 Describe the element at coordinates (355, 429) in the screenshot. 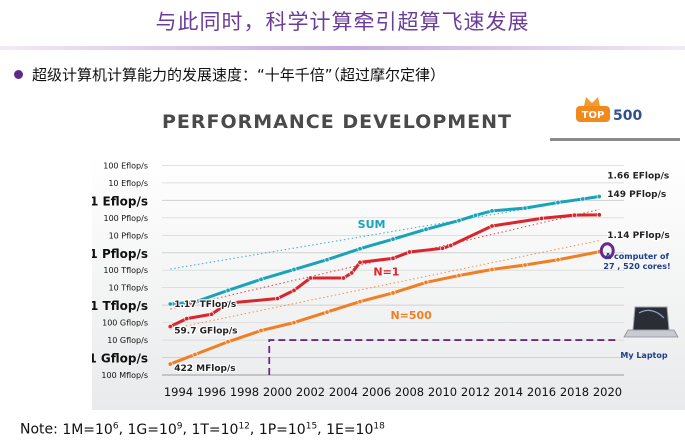

I see `note-item: 1E=1018` at that location.